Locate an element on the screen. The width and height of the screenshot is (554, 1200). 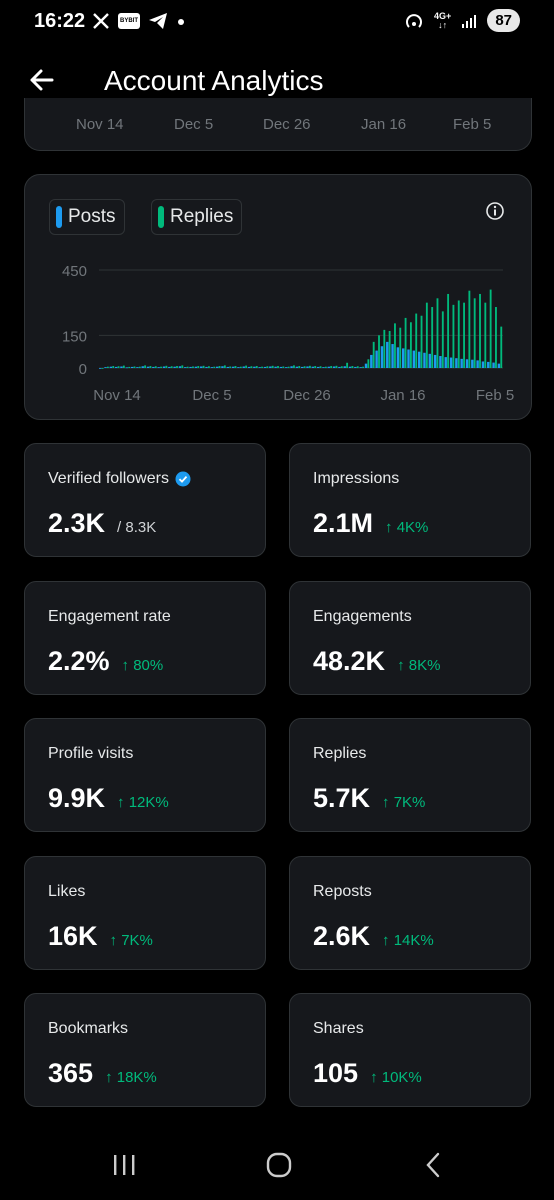
y-tick-label: 0 is located at coordinates (83, 369).